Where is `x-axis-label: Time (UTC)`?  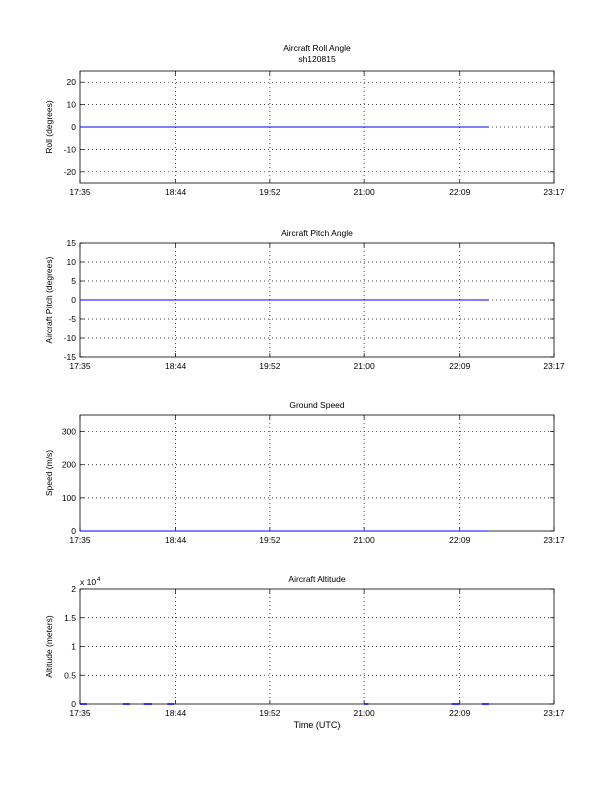 x-axis-label: Time (UTC) is located at coordinates (317, 725).